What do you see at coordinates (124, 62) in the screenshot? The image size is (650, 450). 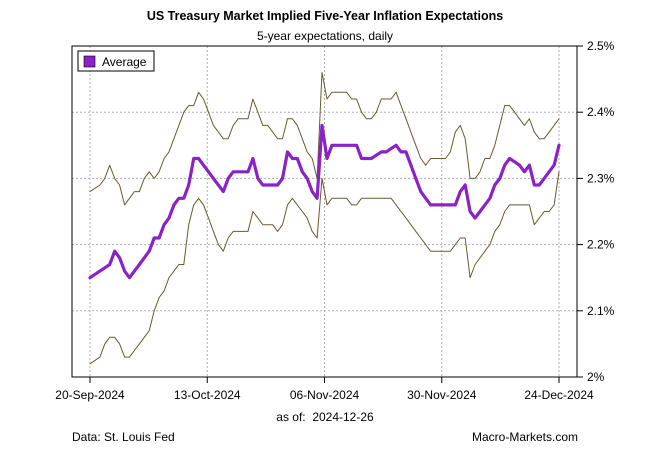 I see `legend-label-average: Average` at bounding box center [124, 62].